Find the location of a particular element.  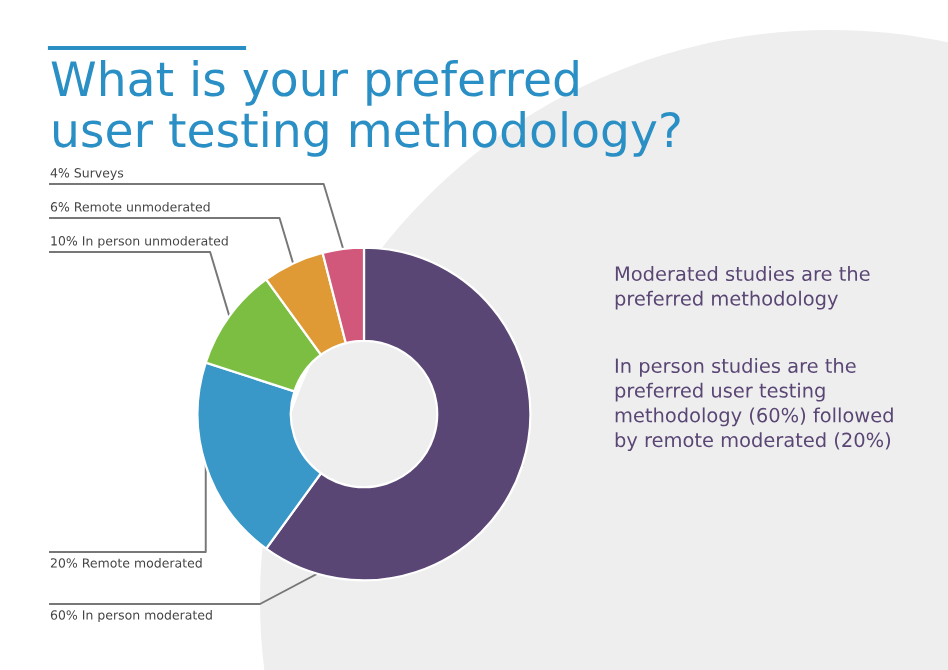

chart-title: What is your preferred user testing methodology? is located at coordinates (365, 108).